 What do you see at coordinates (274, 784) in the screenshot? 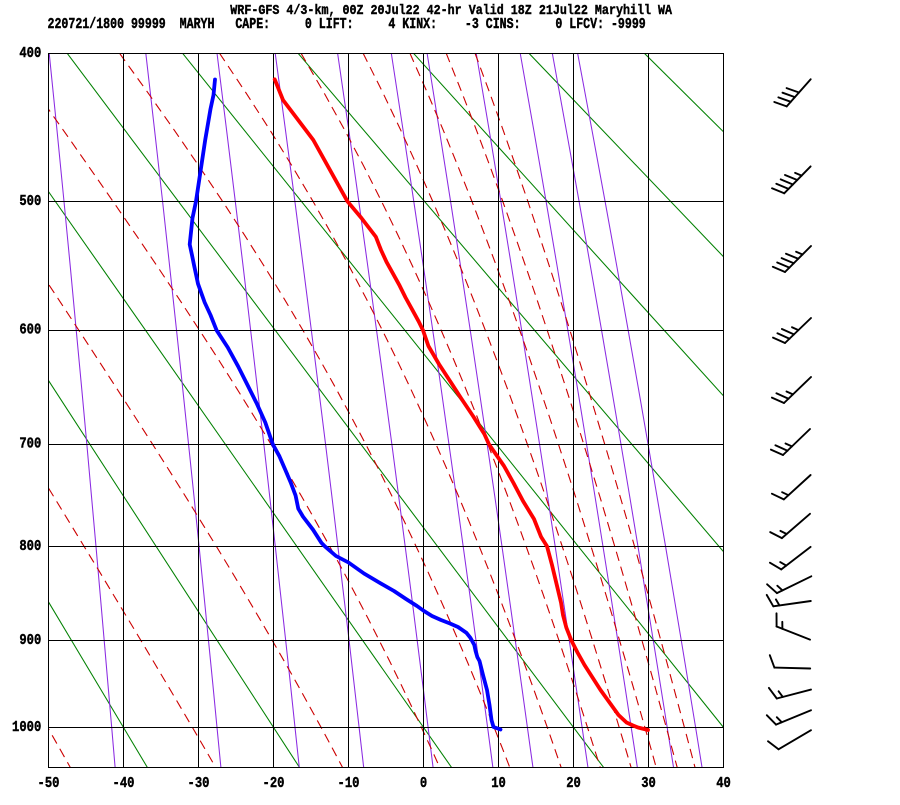
I see `svg-text: -20` at bounding box center [274, 784].